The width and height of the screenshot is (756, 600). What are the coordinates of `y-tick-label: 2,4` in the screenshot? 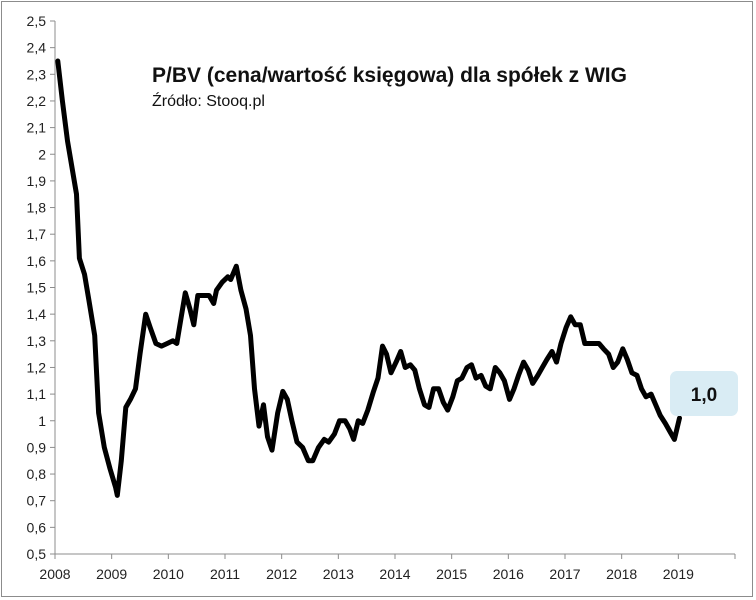 It's located at (37, 48).